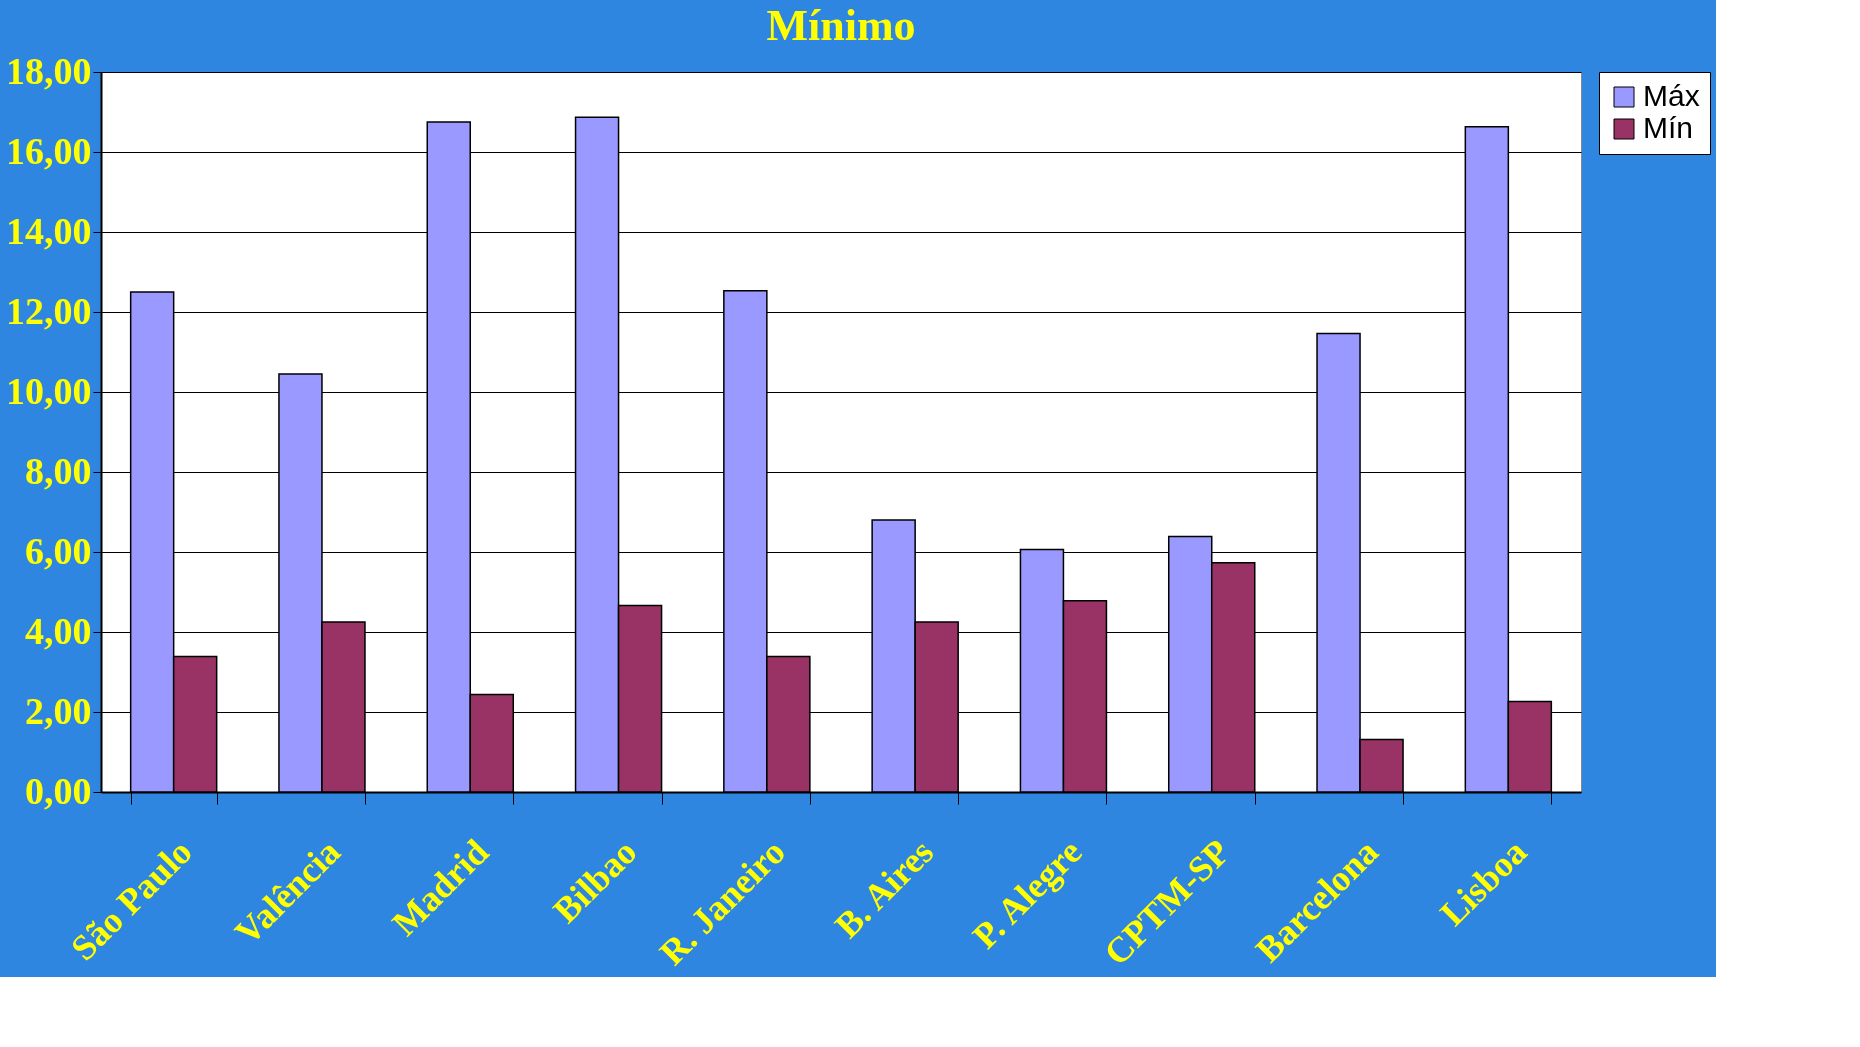 Image resolution: width=1860 pixels, height=1047 pixels. I want to click on y-tick-label: 16,00, so click(49, 150).